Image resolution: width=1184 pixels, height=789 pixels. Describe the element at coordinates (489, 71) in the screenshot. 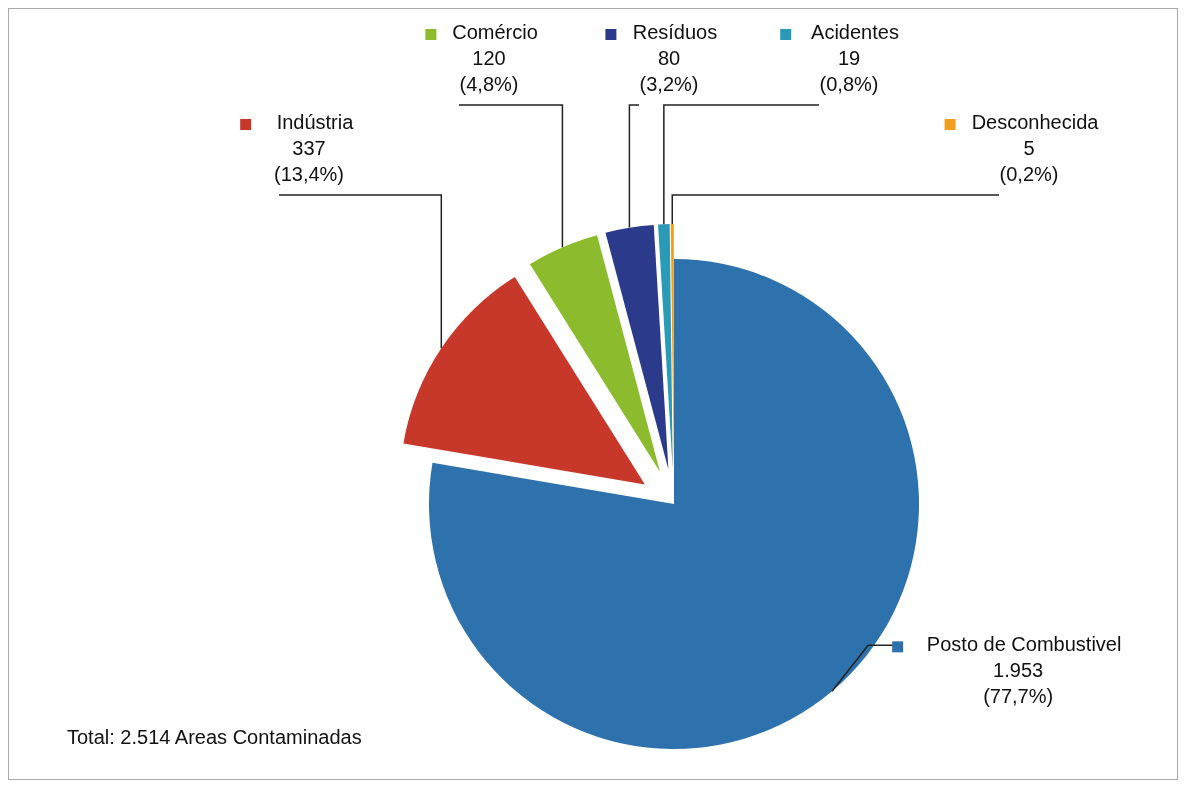

I see `data-label: 120 (4,8%)` at that location.